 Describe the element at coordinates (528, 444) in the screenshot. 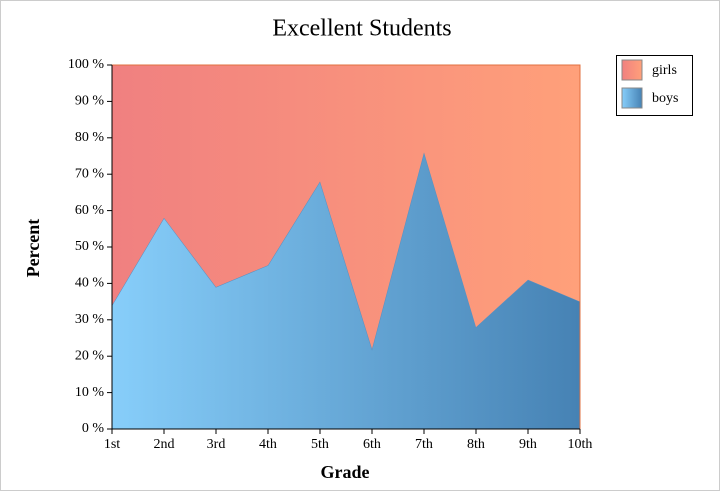

I see `x-tick-label: 9th` at that location.